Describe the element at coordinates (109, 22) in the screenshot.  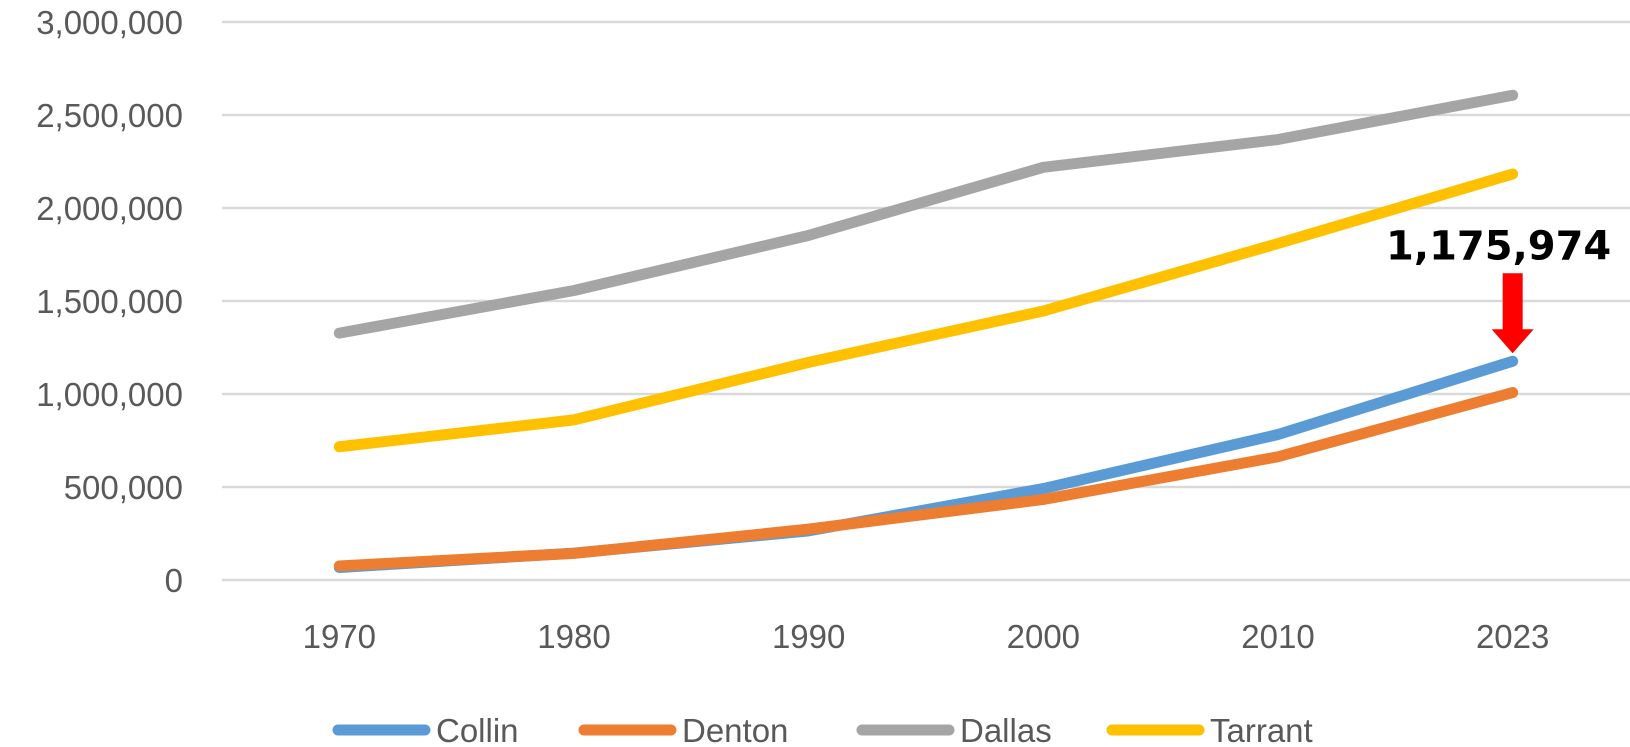
I see `y-tick-label: 3,000,000` at that location.